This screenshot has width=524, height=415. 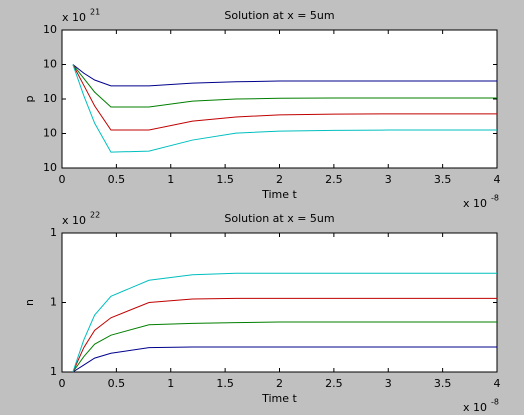 What do you see at coordinates (95, 12) in the screenshot?
I see `y-exponent-power: 21` at bounding box center [95, 12].